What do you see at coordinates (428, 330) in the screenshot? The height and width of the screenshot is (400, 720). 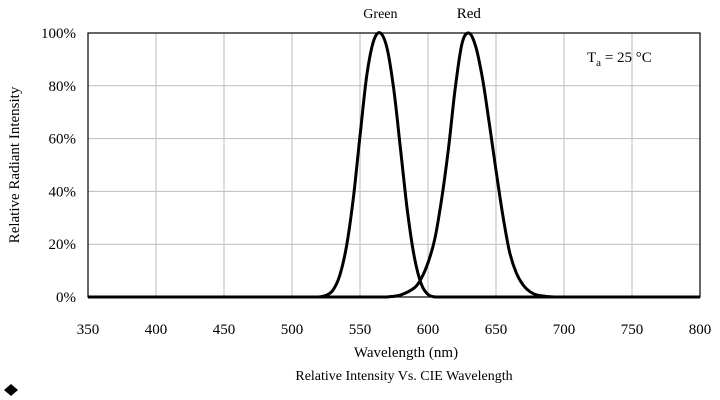 I see `x-tick-label: 600` at bounding box center [428, 330].